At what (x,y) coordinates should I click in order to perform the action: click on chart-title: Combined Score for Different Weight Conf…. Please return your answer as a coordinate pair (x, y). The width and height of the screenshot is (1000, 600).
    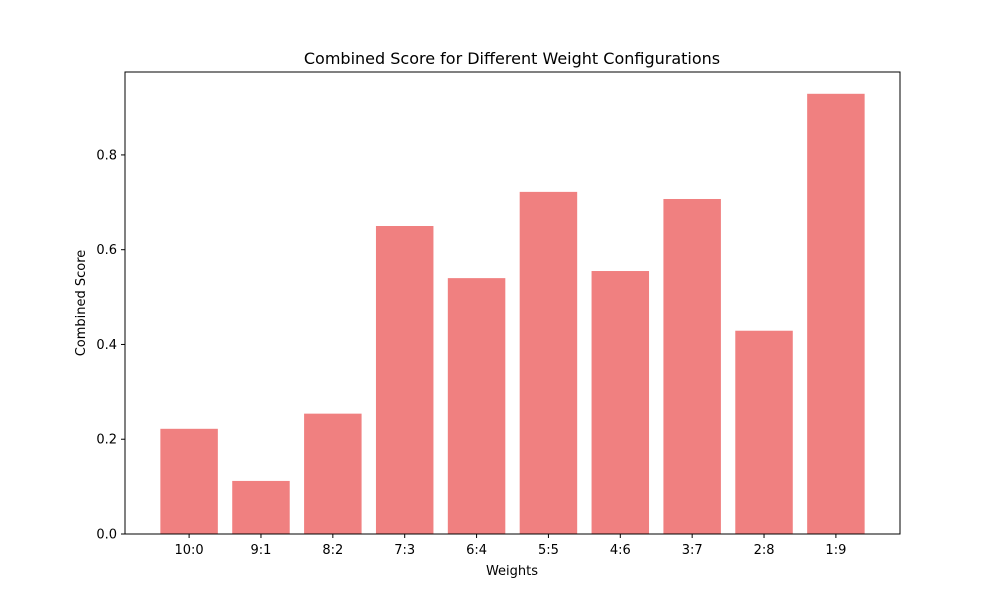
    Looking at the image, I should click on (512, 58).